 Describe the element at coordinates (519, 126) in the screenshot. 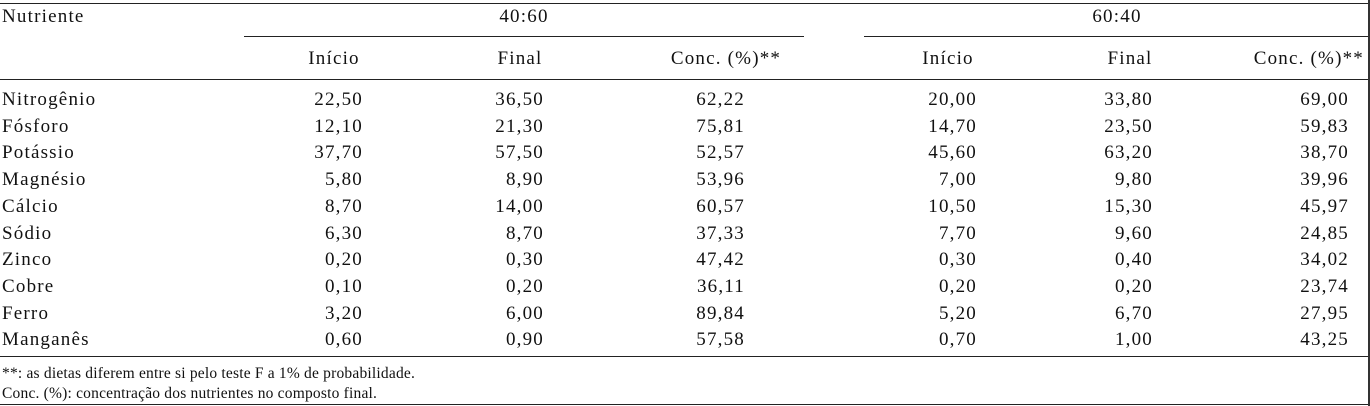

I see `table-cell: 21,30` at that location.